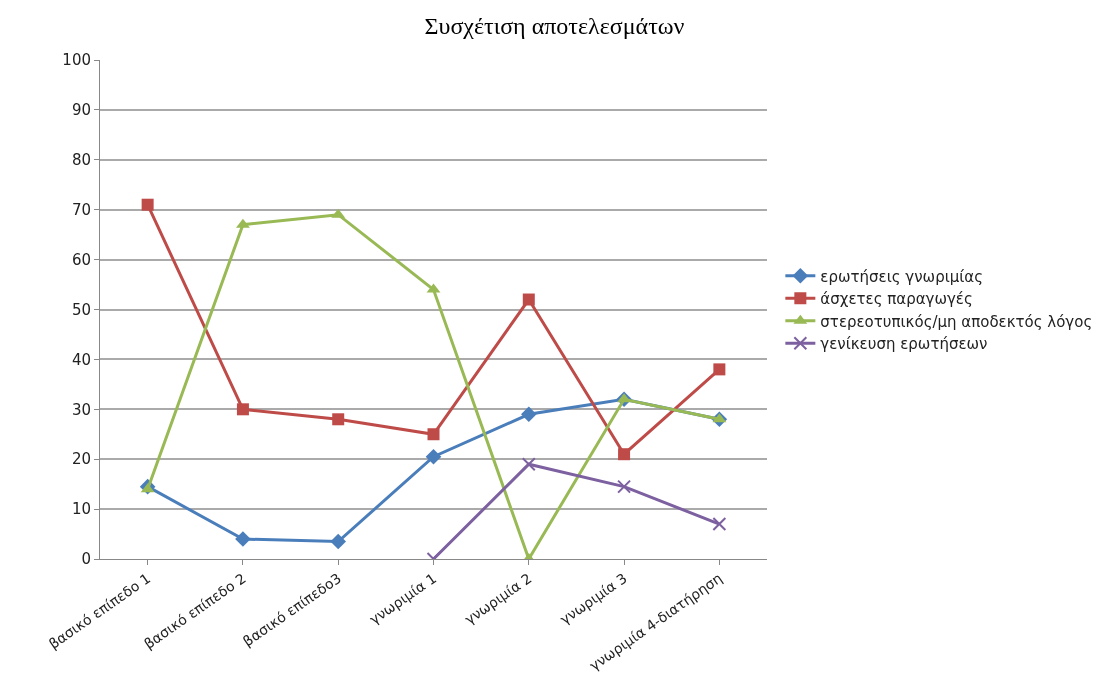  I want to click on legend-label: ερωτήσεις γνωριμίας, so click(902, 276).